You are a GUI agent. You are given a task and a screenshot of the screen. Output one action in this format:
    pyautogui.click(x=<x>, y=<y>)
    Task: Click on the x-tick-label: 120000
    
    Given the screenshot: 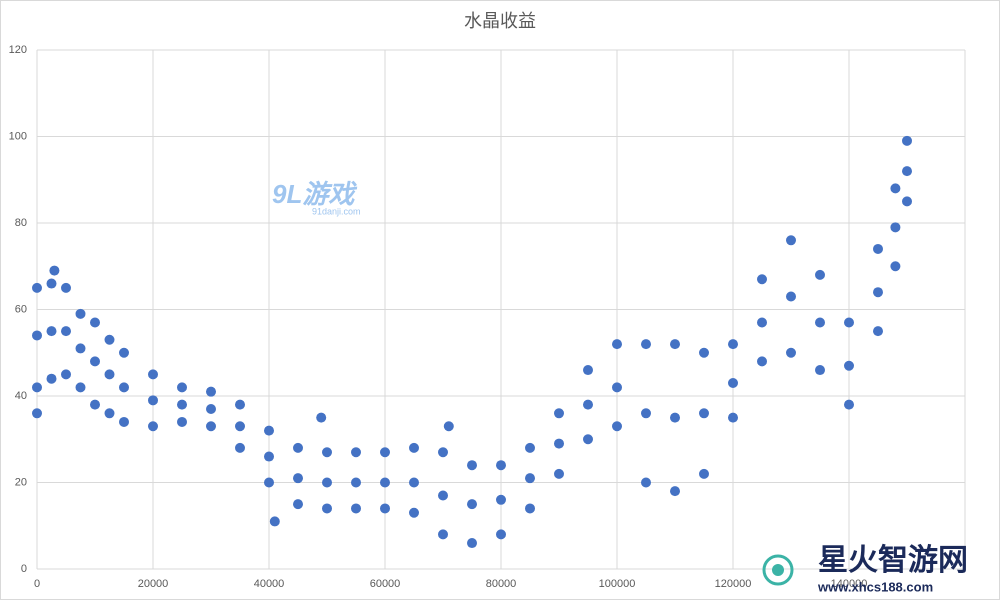 What is the action you would take?
    pyautogui.click(x=733, y=584)
    